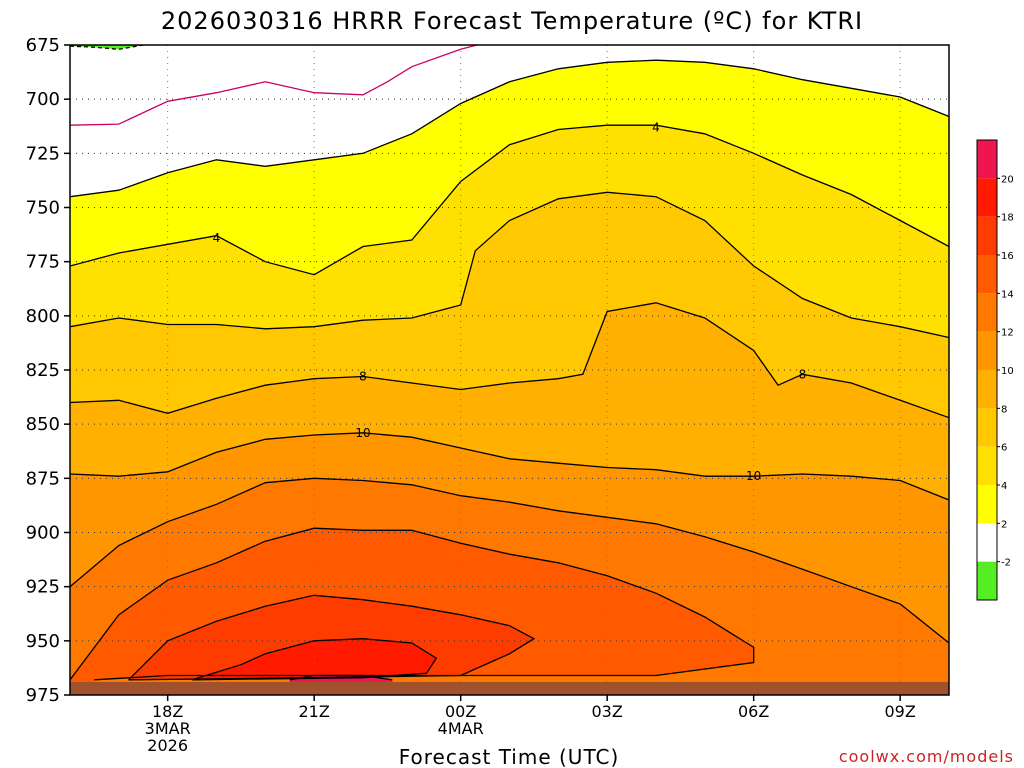  What do you see at coordinates (1006, 563) in the screenshot?
I see `colorbar-label: -2` at bounding box center [1006, 563].